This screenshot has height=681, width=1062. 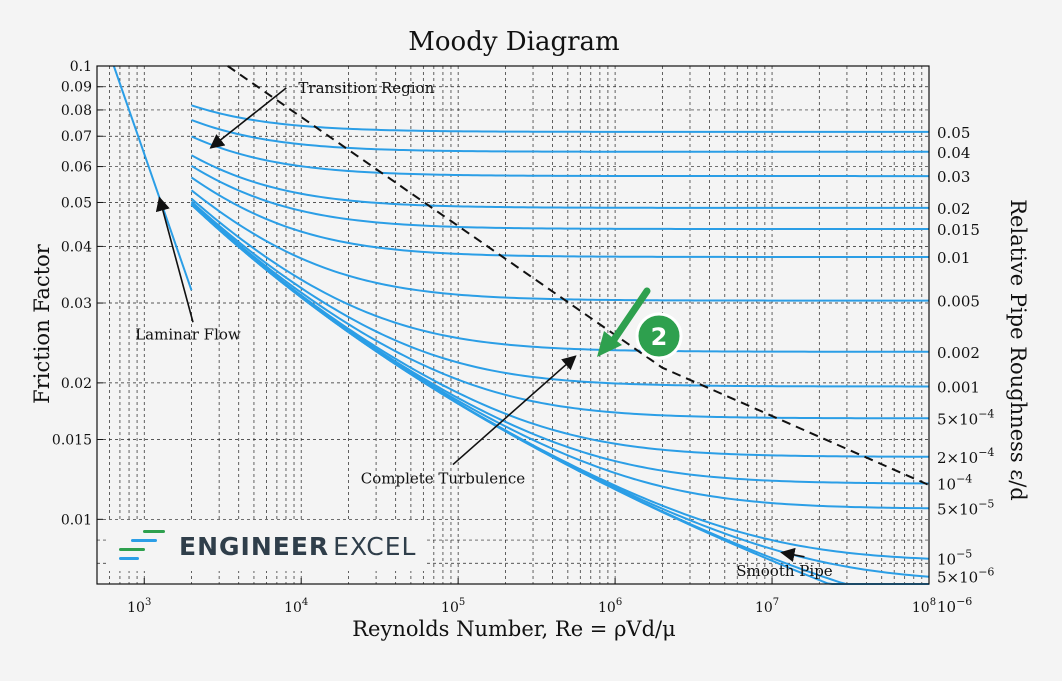 What do you see at coordinates (443, 479) in the screenshot?
I see `annotation-label: Complete Turbulence` at bounding box center [443, 479].